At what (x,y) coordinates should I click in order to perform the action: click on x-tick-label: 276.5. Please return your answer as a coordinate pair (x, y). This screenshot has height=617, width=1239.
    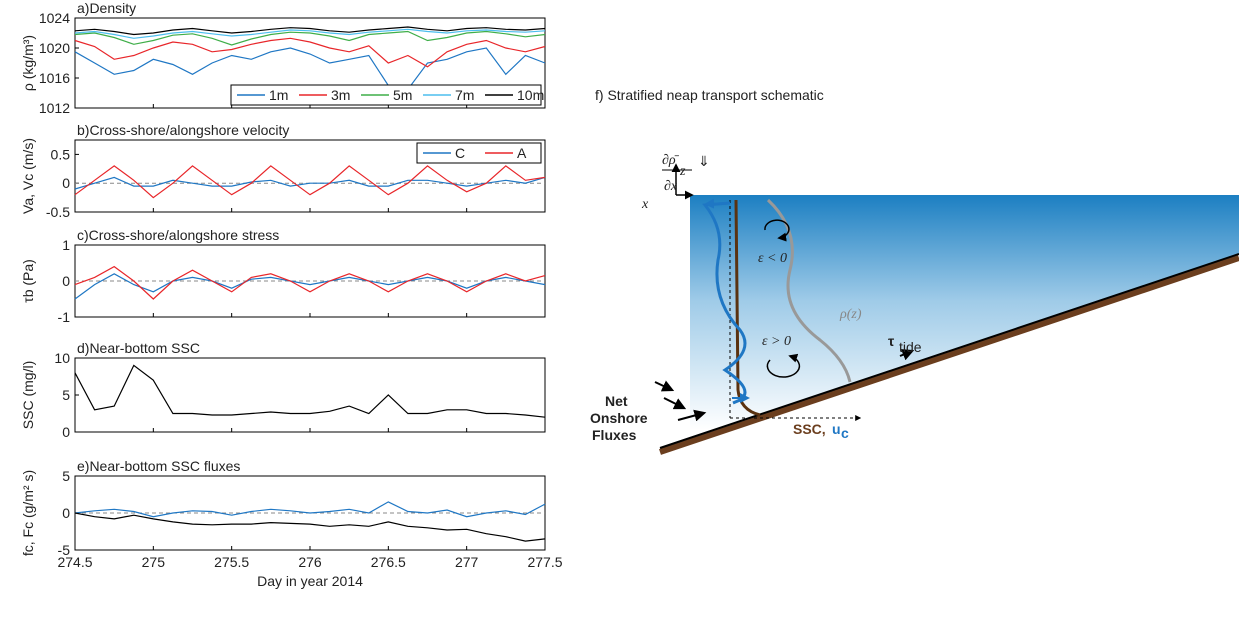
    Looking at the image, I should click on (388, 562).